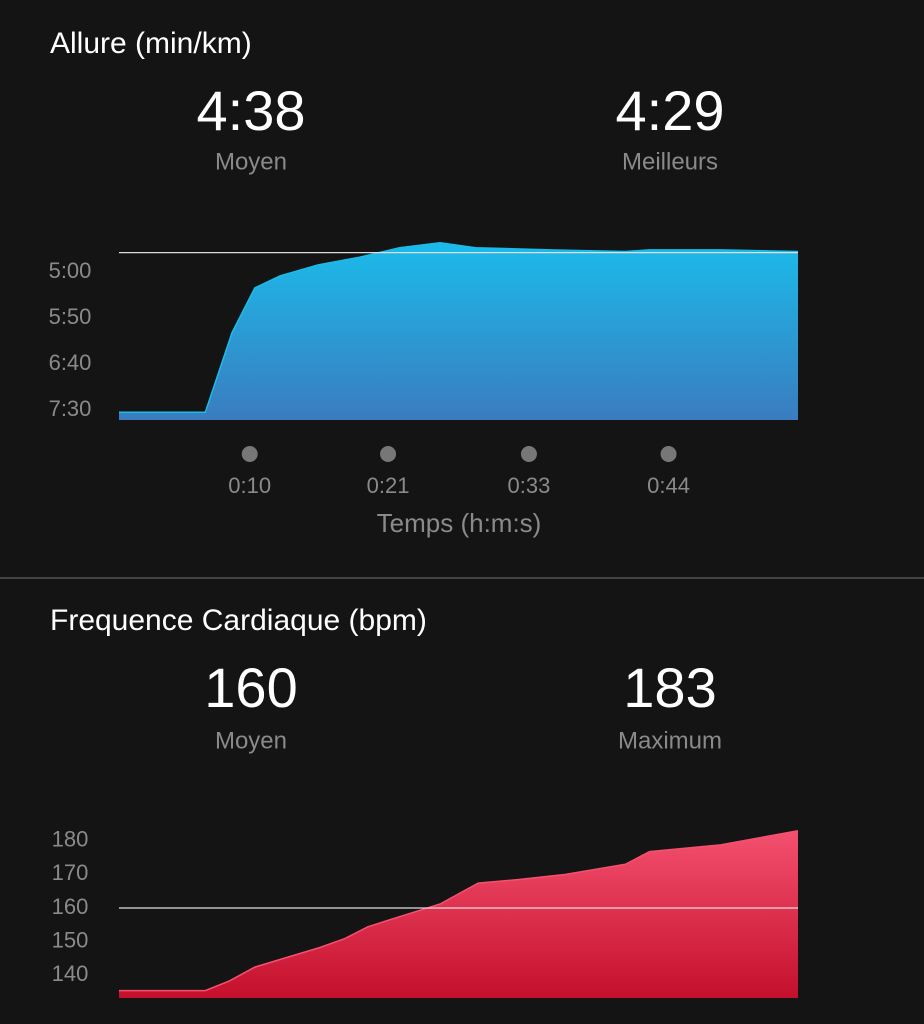  I want to click on section-title: Frequence Cardiaque (bpm), so click(238, 620).